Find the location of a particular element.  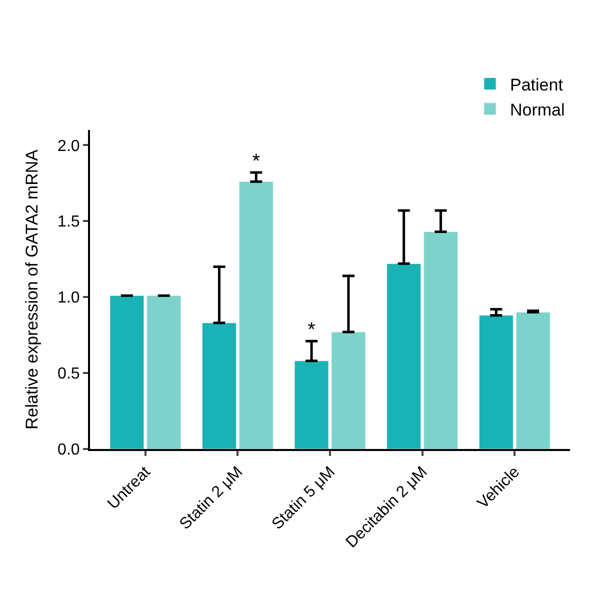

y-tick-label: 2.0 is located at coordinates (69, 146).